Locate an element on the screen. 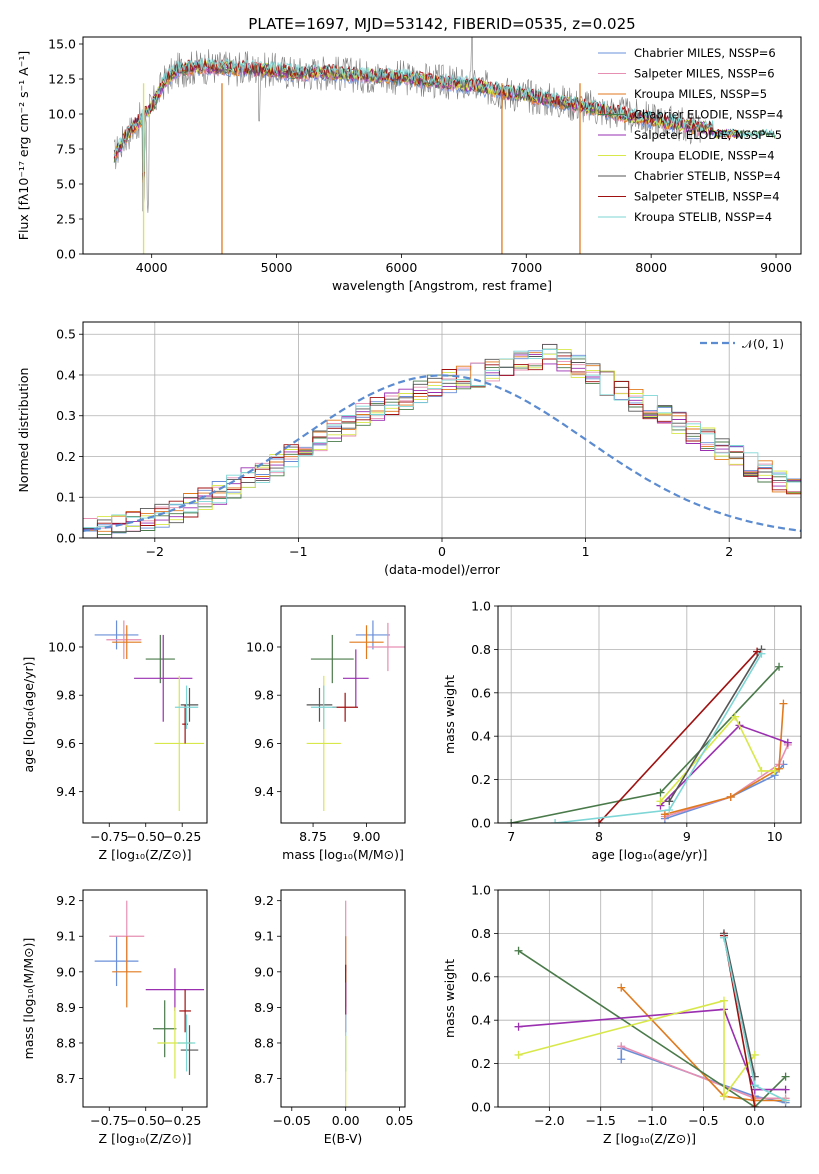  x-axis-label: age [log₁₀(age/yr)] is located at coordinates (650, 854).